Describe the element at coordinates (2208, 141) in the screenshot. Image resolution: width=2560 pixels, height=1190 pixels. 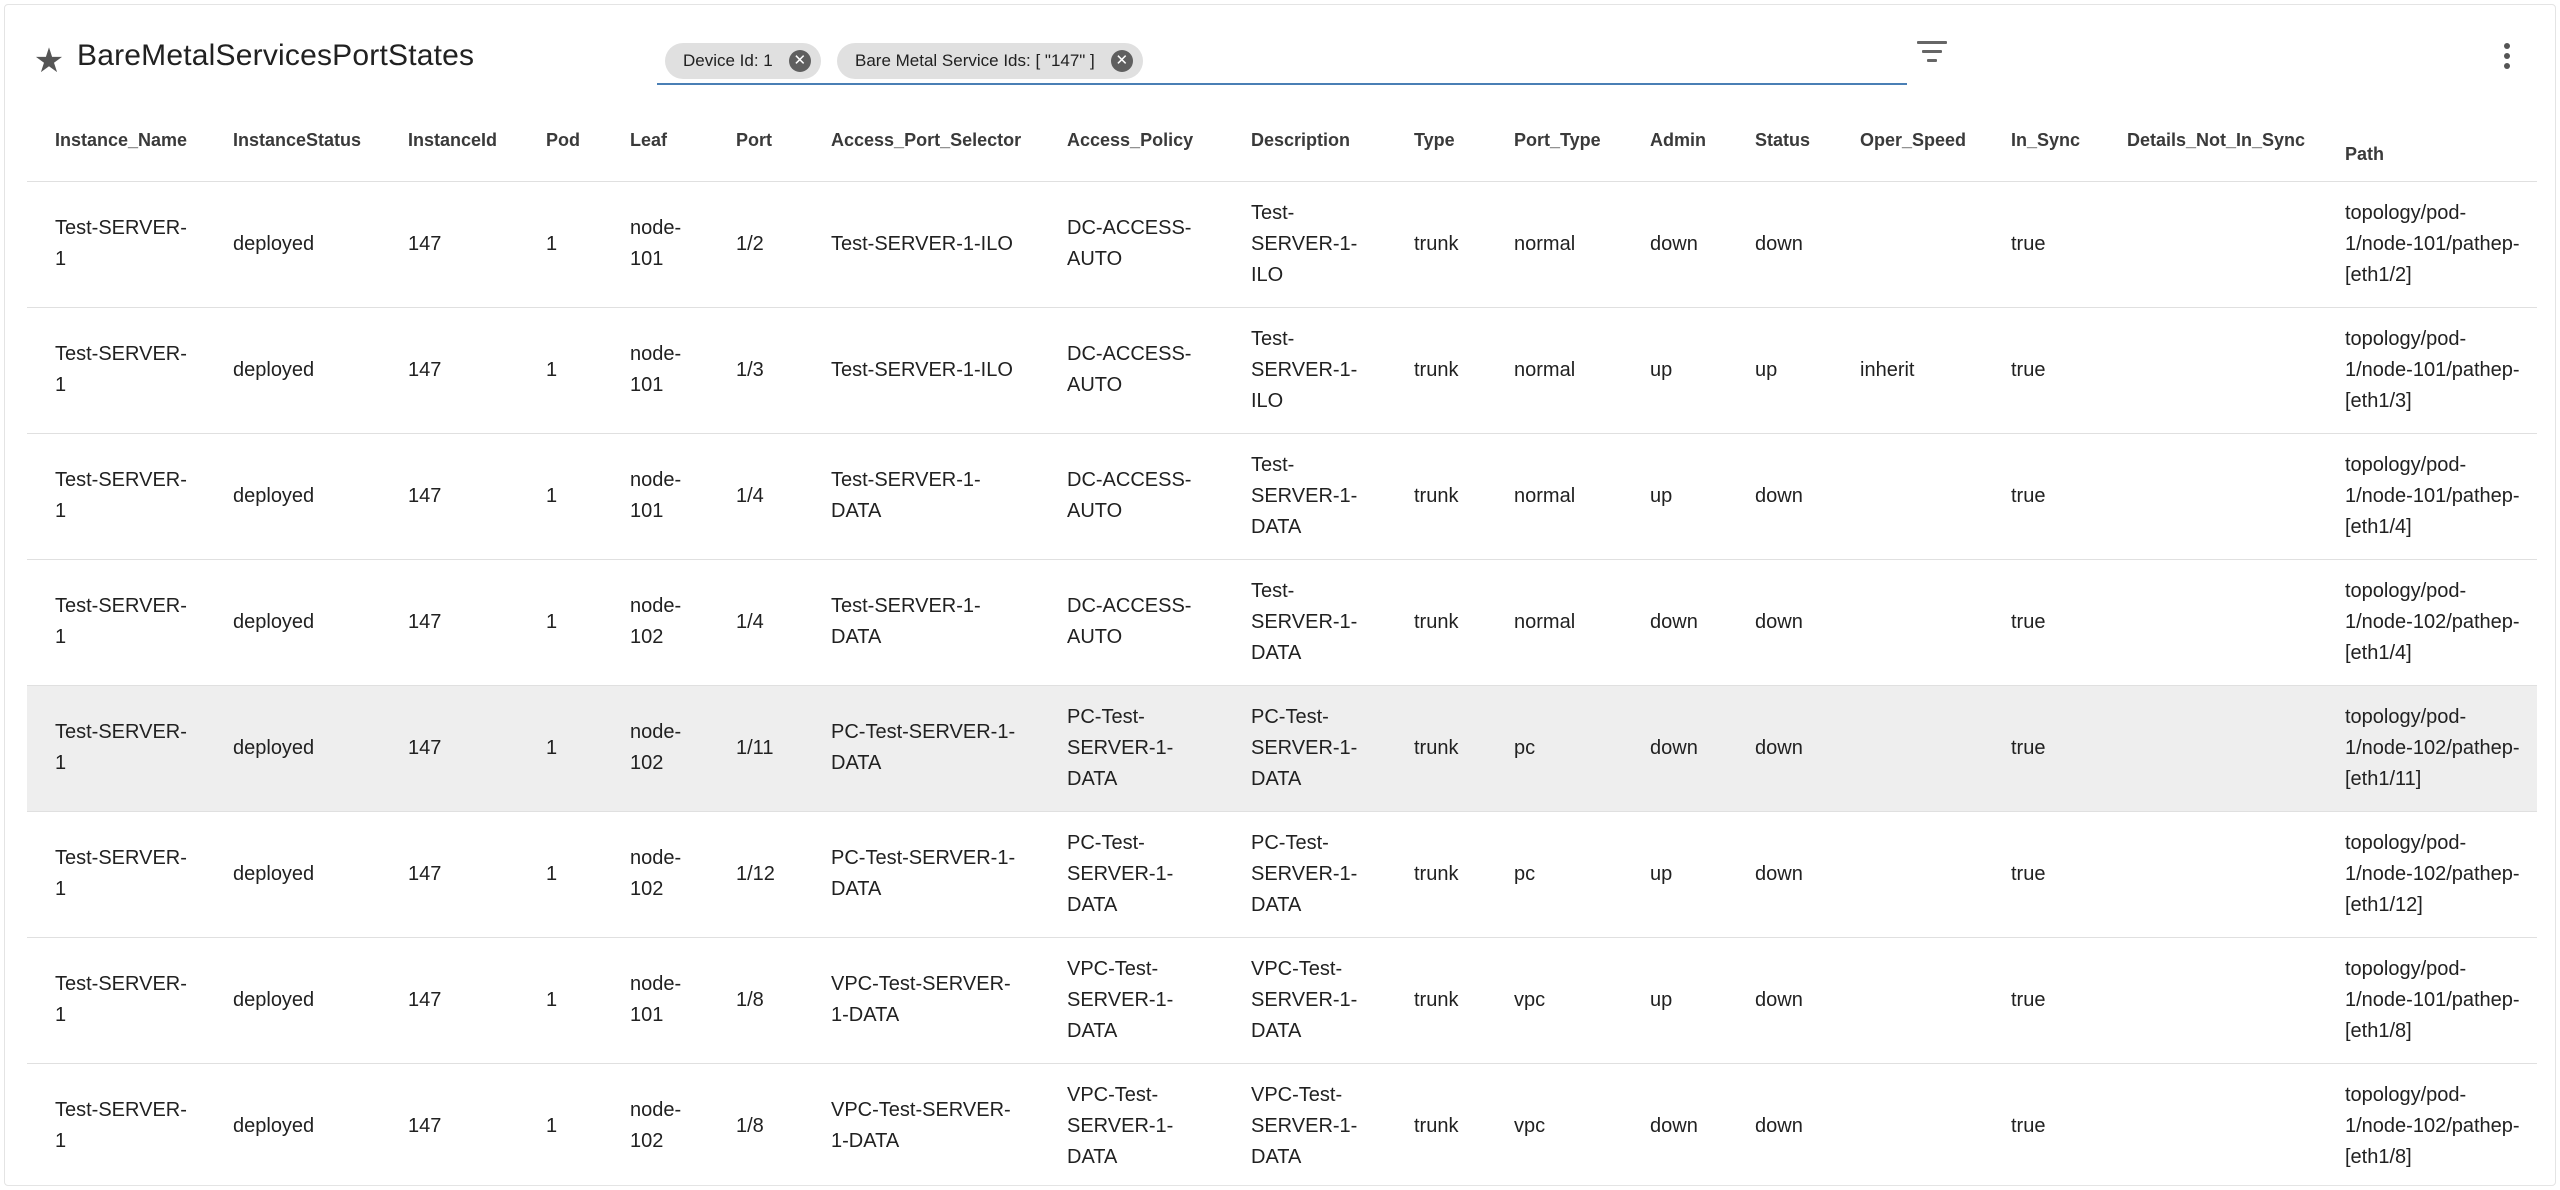
I see `column-header: Details_Not_In_Sync` at that location.